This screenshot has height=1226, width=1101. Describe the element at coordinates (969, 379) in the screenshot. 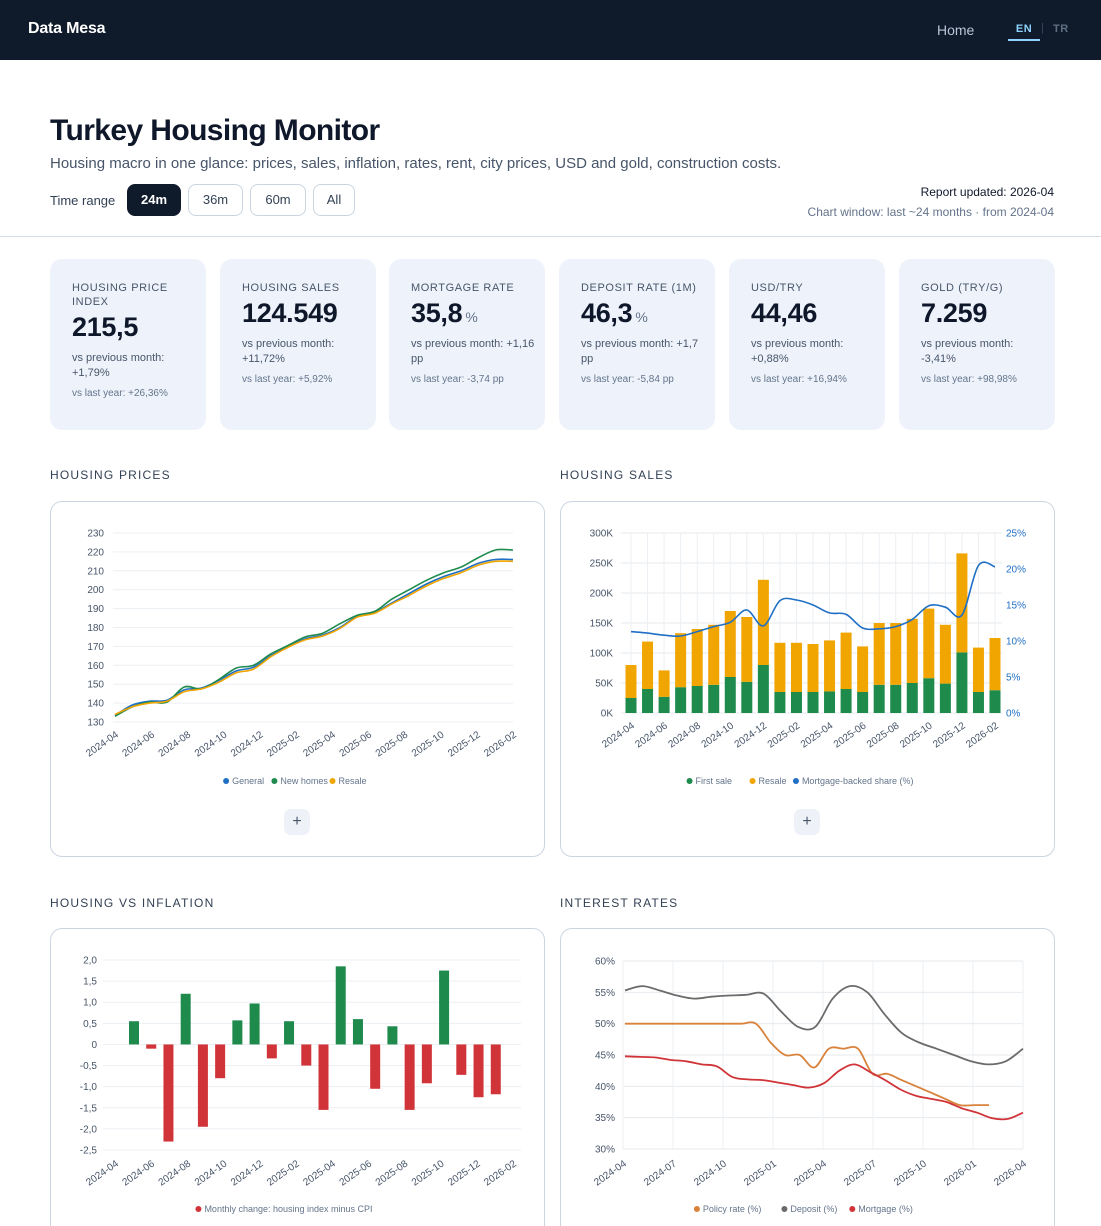

I see `kpi-yoy: vs last year: +98,98%` at that location.